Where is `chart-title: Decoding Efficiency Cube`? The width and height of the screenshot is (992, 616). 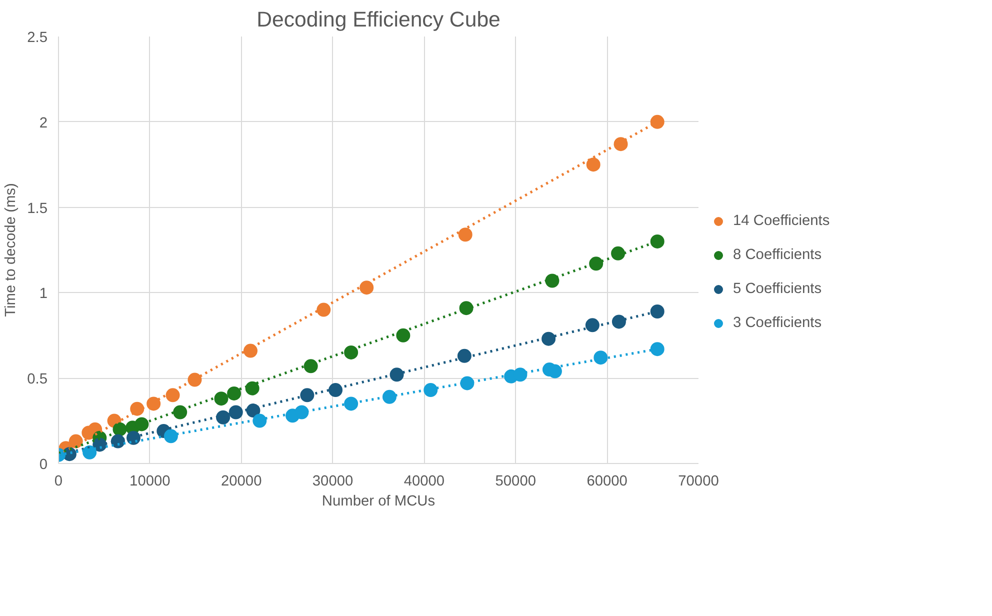 chart-title: Decoding Efficiency Cube is located at coordinates (378, 20).